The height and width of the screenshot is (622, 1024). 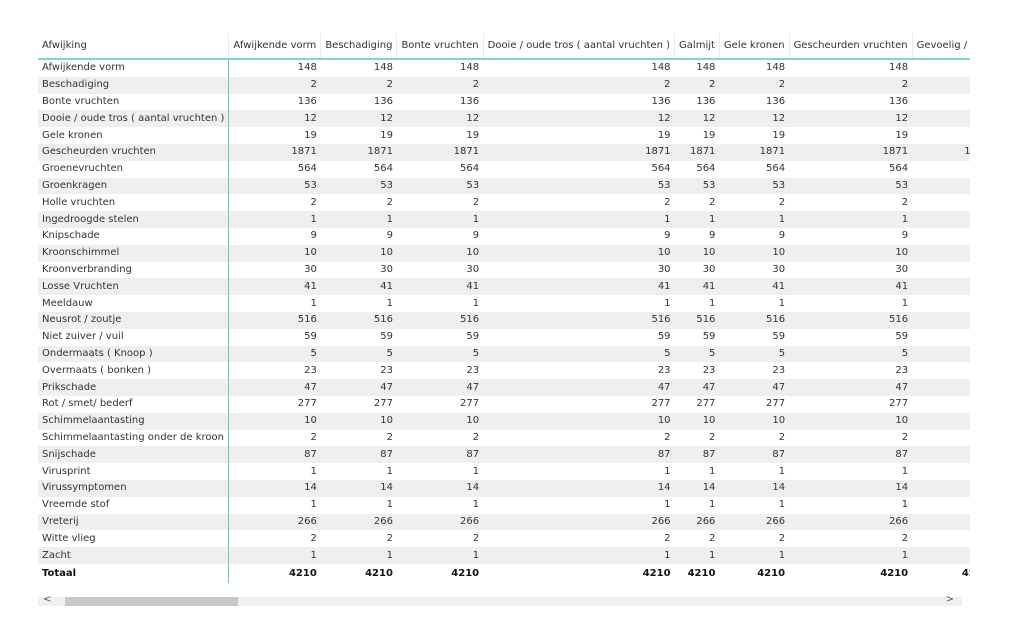 I want to click on cell-value: 47, so click(x=358, y=387).